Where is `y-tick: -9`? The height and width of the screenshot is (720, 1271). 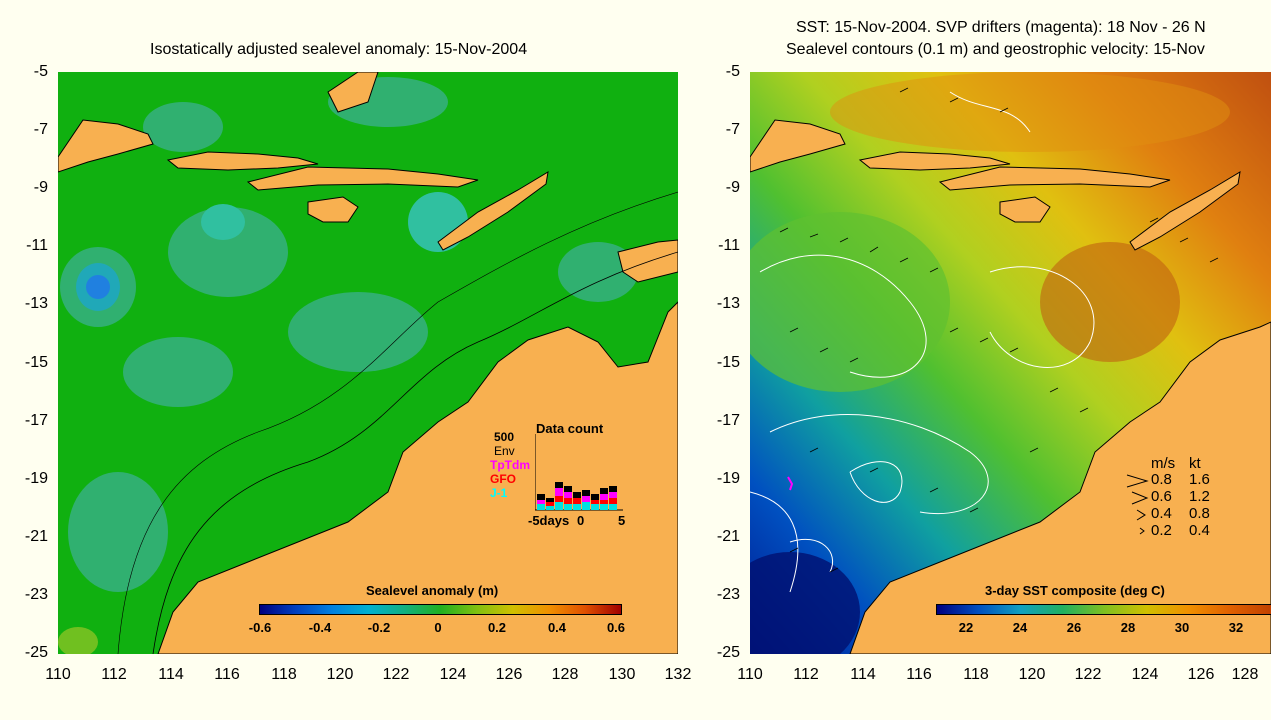
y-tick: -9 is located at coordinates (40, 187).